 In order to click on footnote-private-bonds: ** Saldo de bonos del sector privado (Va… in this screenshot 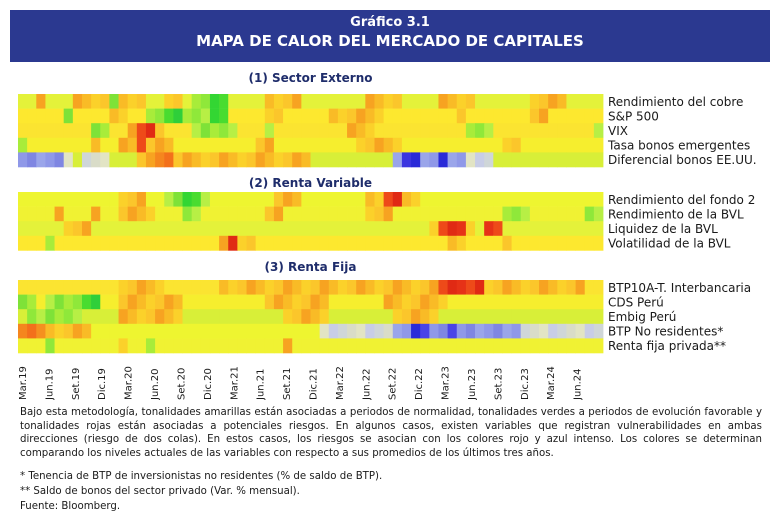, I will do `click(160, 491)`.